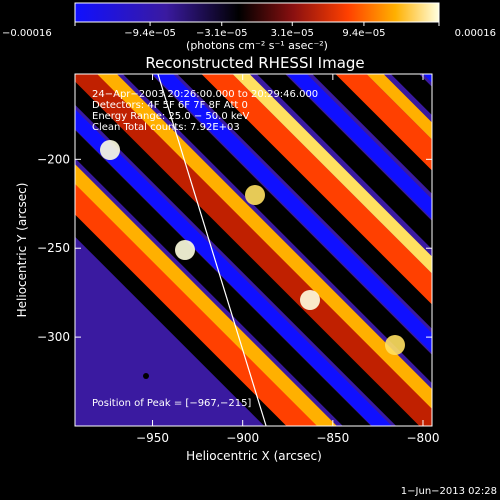 The width and height of the screenshot is (500, 500). Describe the element at coordinates (257, 12) in the screenshot. I see `colorbar` at that location.